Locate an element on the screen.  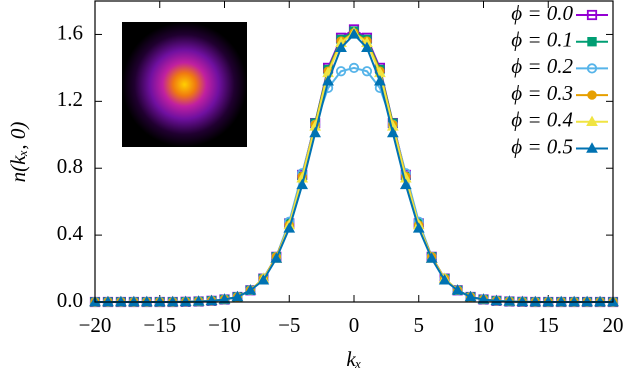
y-axis-label: n(kₓ, 0) is located at coordinates (18, 152).